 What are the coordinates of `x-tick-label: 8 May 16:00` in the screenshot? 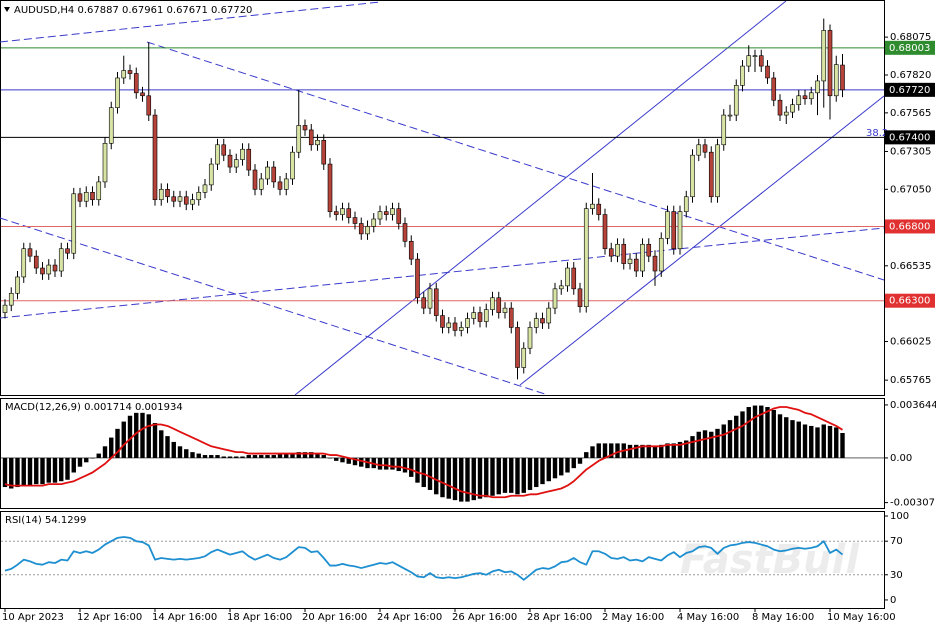 It's located at (783, 617).